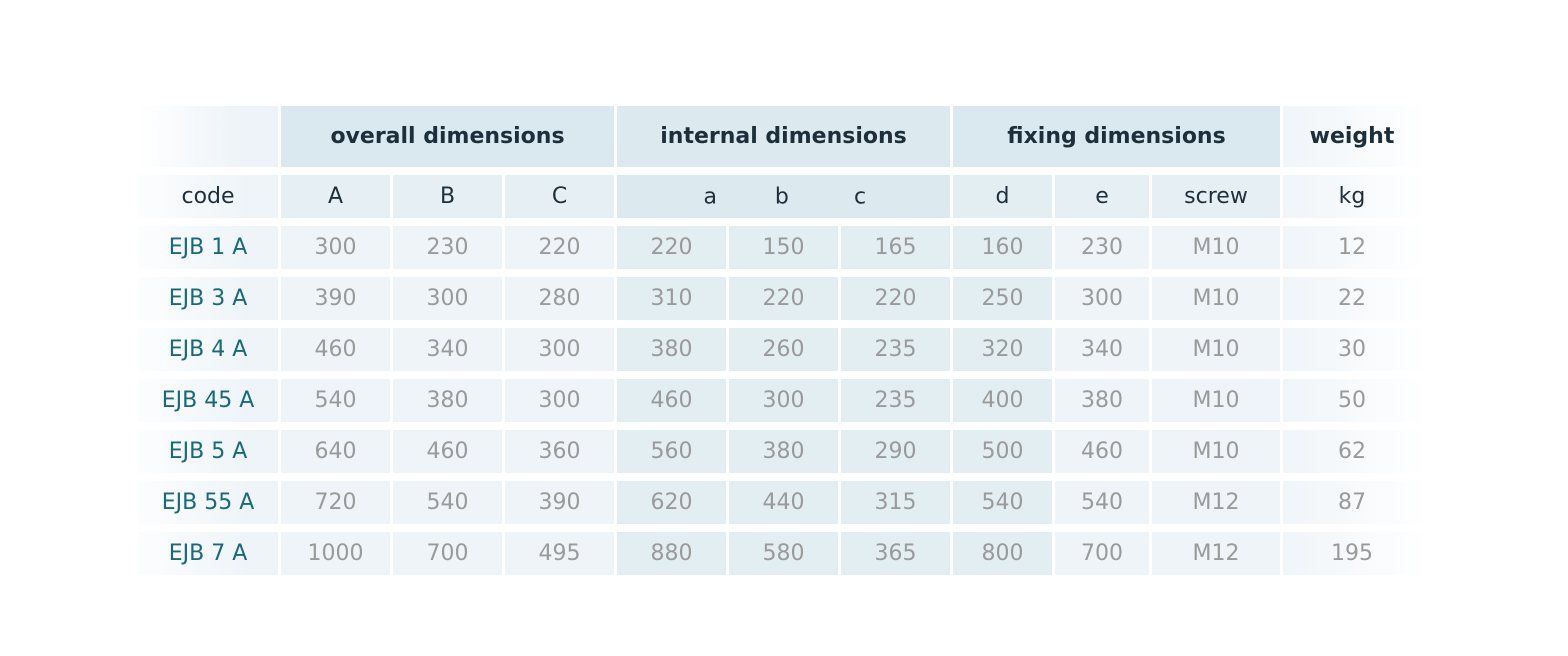  I want to click on table-cell-A: 1000, so click(335, 553).